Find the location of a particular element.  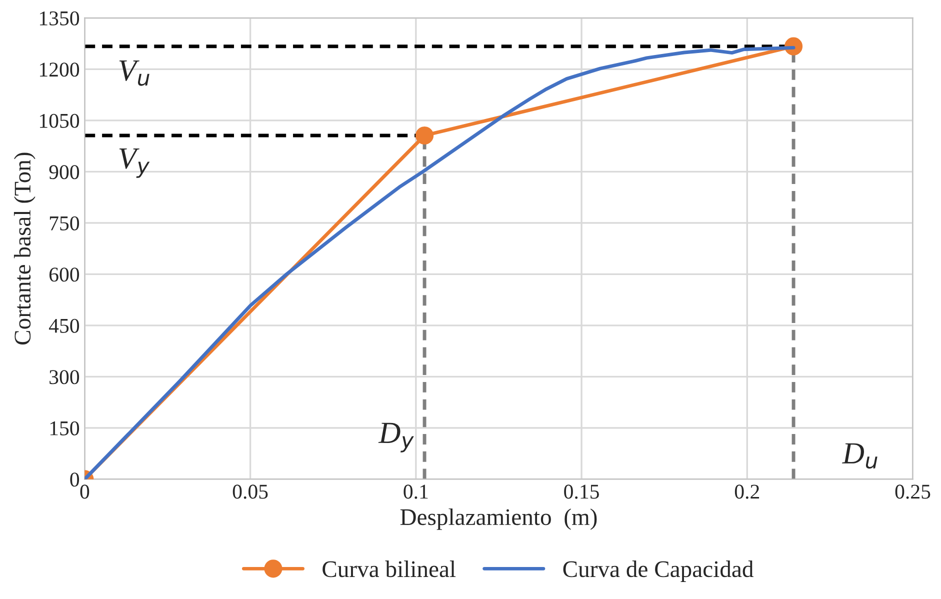

y-tick-label: 1350 is located at coordinates (60, 18).